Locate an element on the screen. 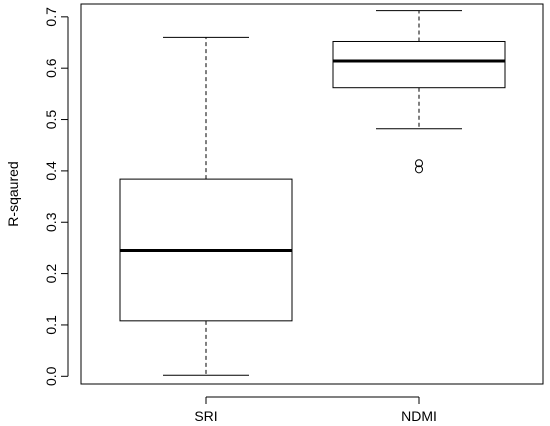 The width and height of the screenshot is (550, 426). y-tick-label: 0.2 is located at coordinates (51, 274).